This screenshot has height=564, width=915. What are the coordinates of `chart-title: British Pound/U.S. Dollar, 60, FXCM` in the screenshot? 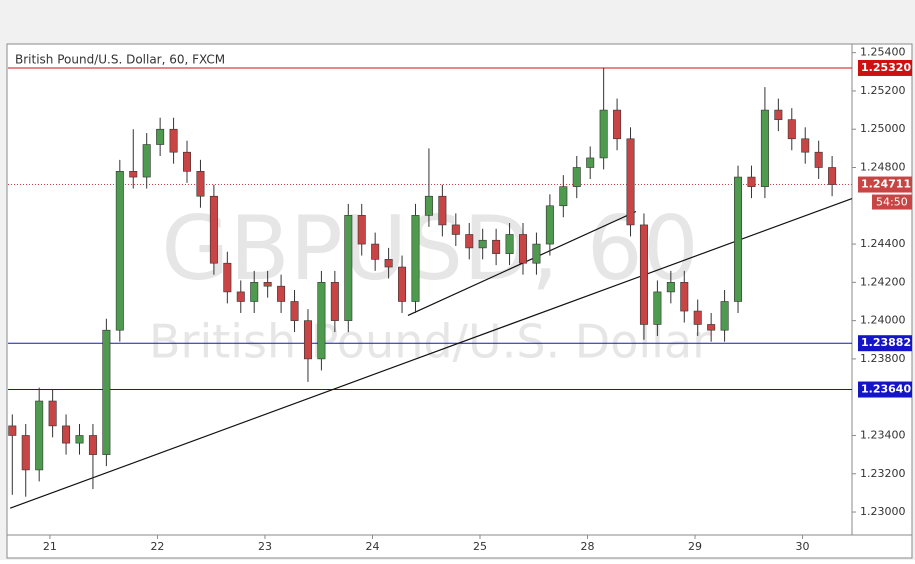 It's located at (120, 60).